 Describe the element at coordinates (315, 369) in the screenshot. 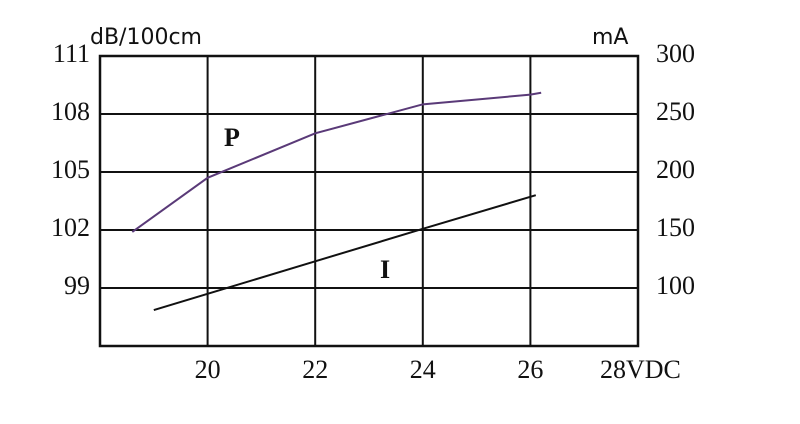

I see `x-tick-label: 22` at that location.